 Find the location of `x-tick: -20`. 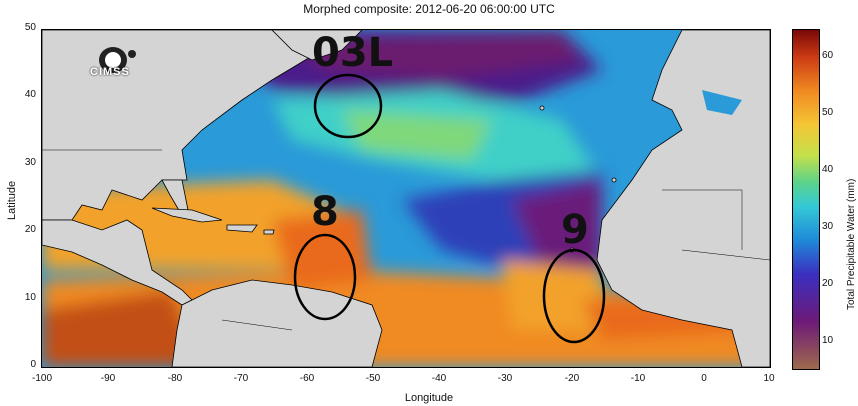

x-tick: -20 is located at coordinates (572, 378).